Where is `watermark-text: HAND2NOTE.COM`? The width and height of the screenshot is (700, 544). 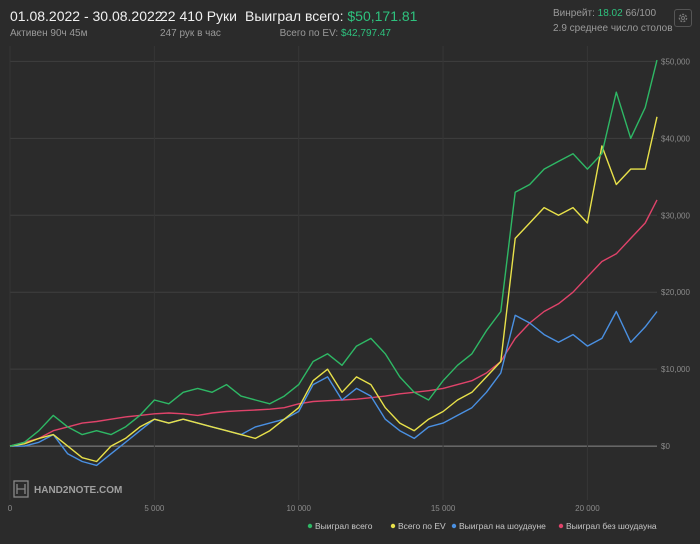 watermark-text: HAND2NOTE.COM is located at coordinates (78, 490).